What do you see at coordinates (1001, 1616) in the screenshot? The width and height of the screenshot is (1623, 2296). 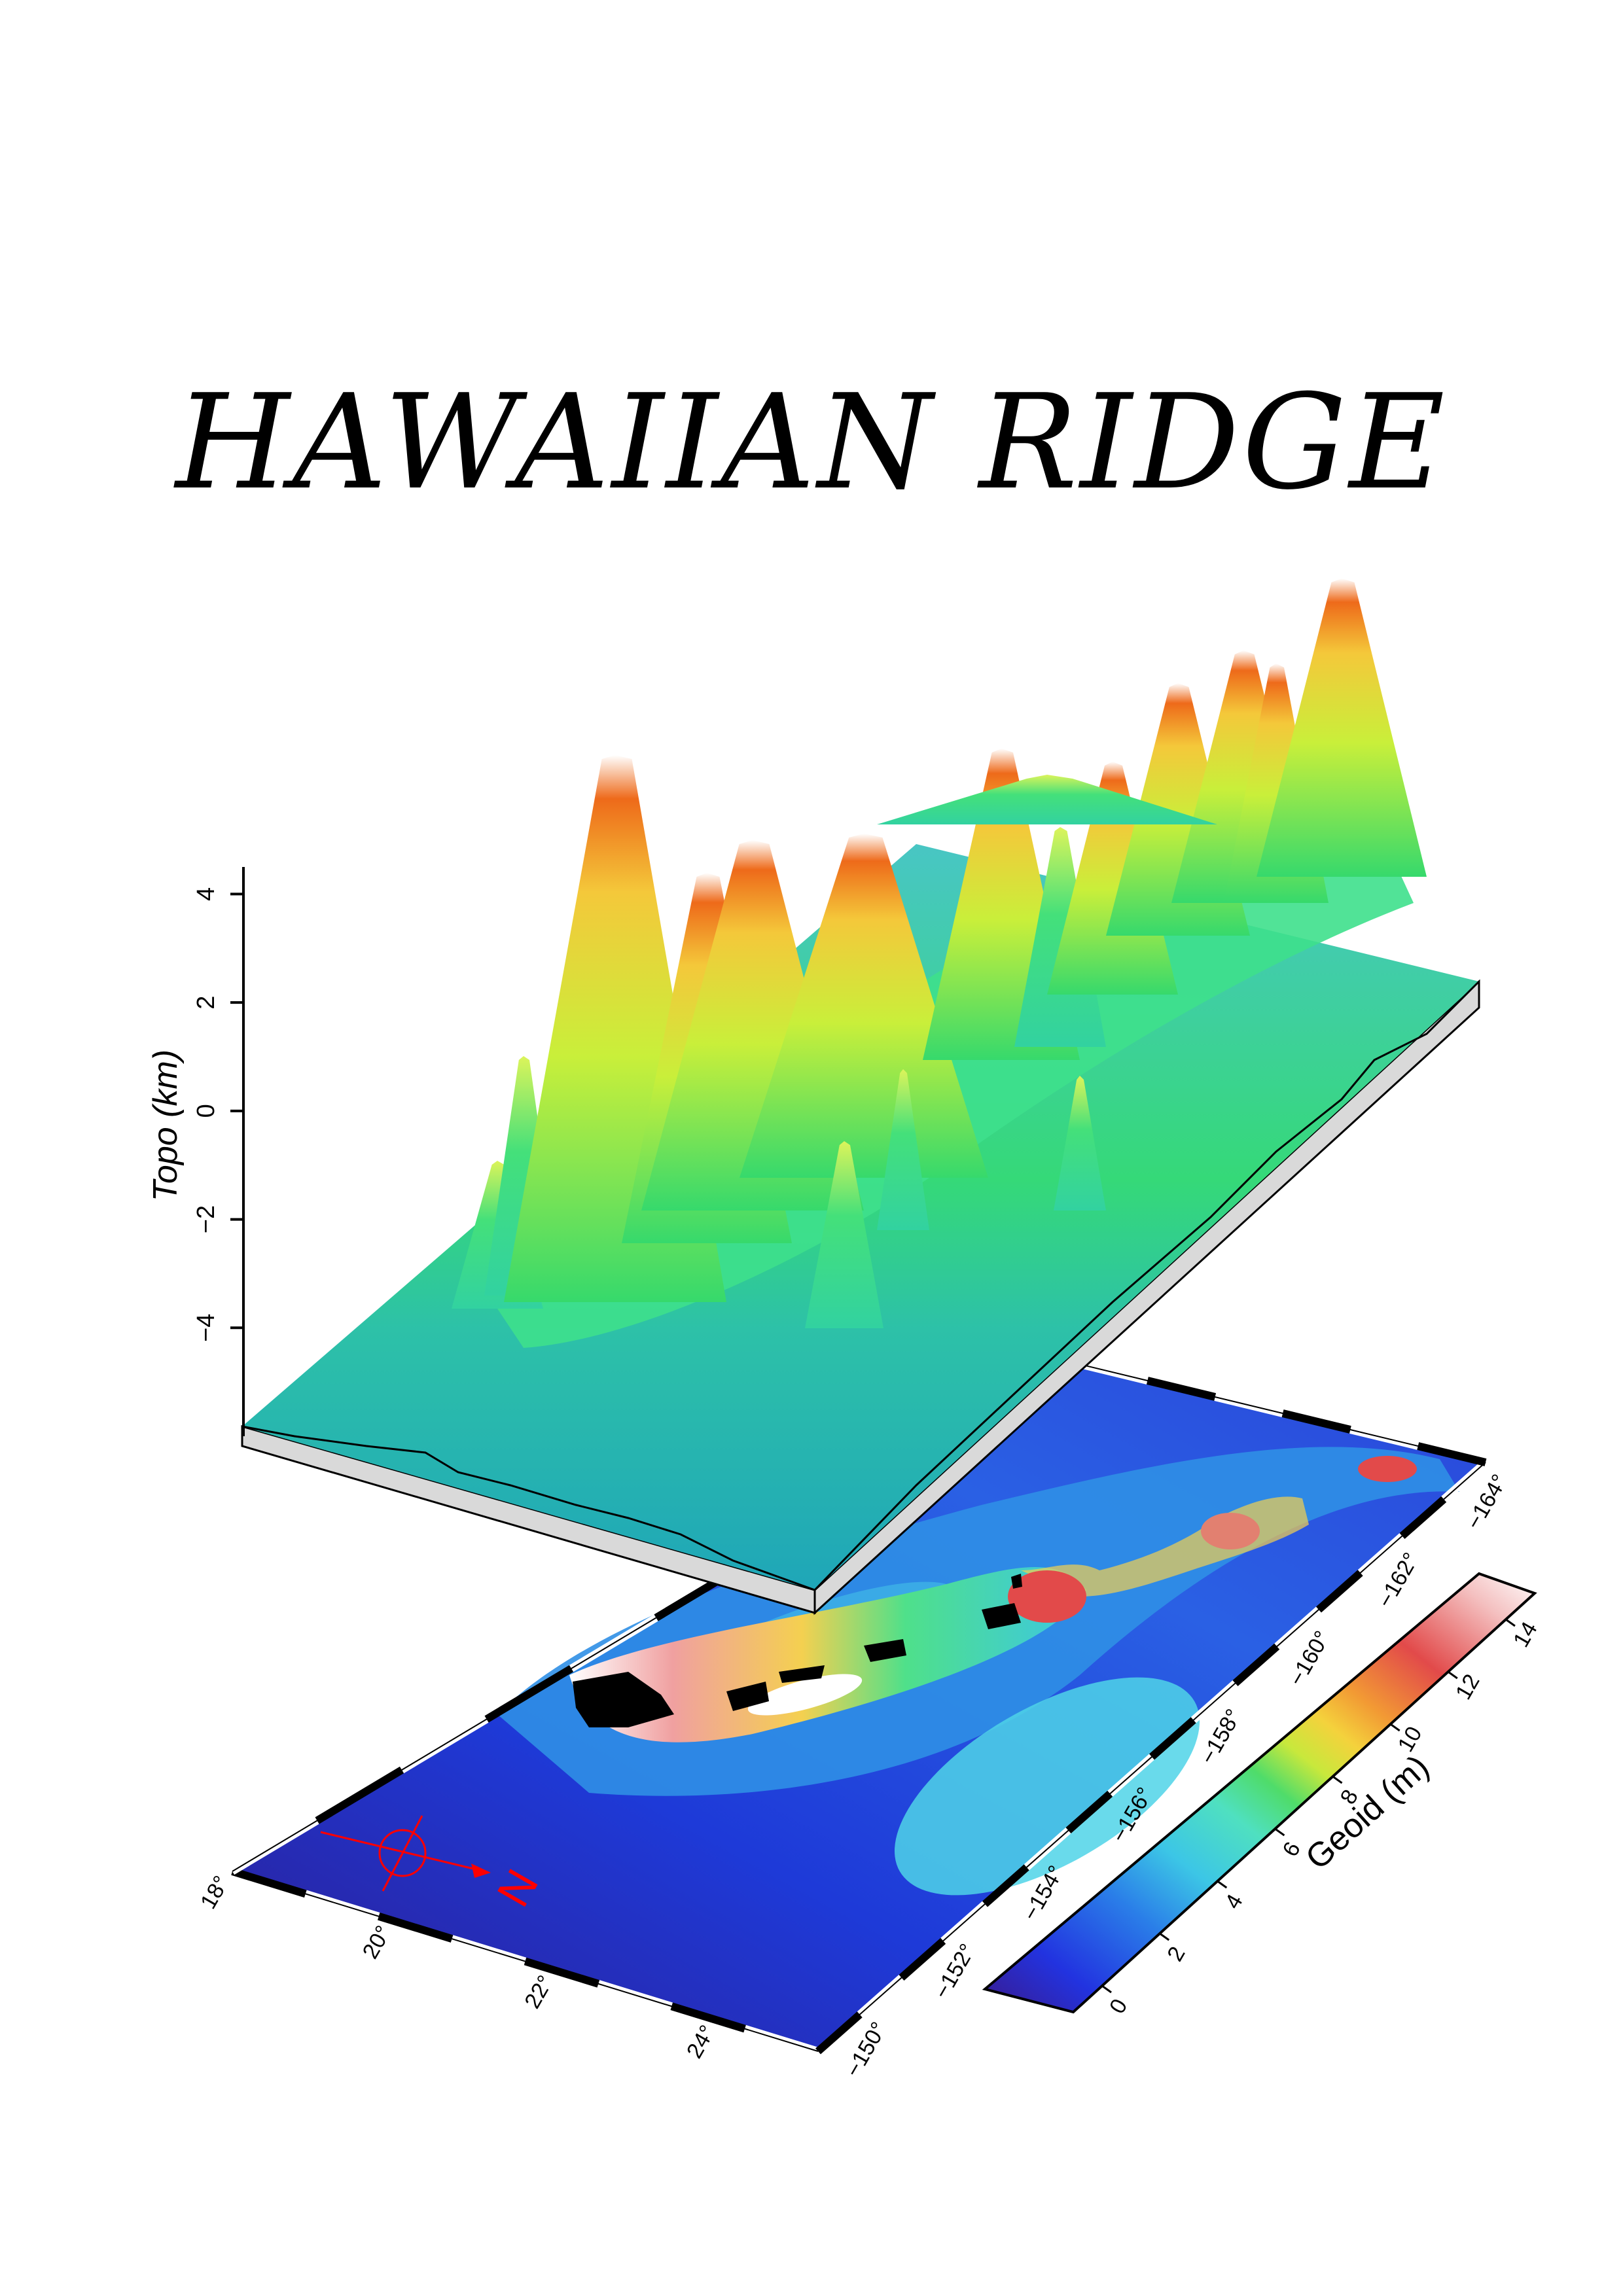 I see `island-kauai` at bounding box center [1001, 1616].